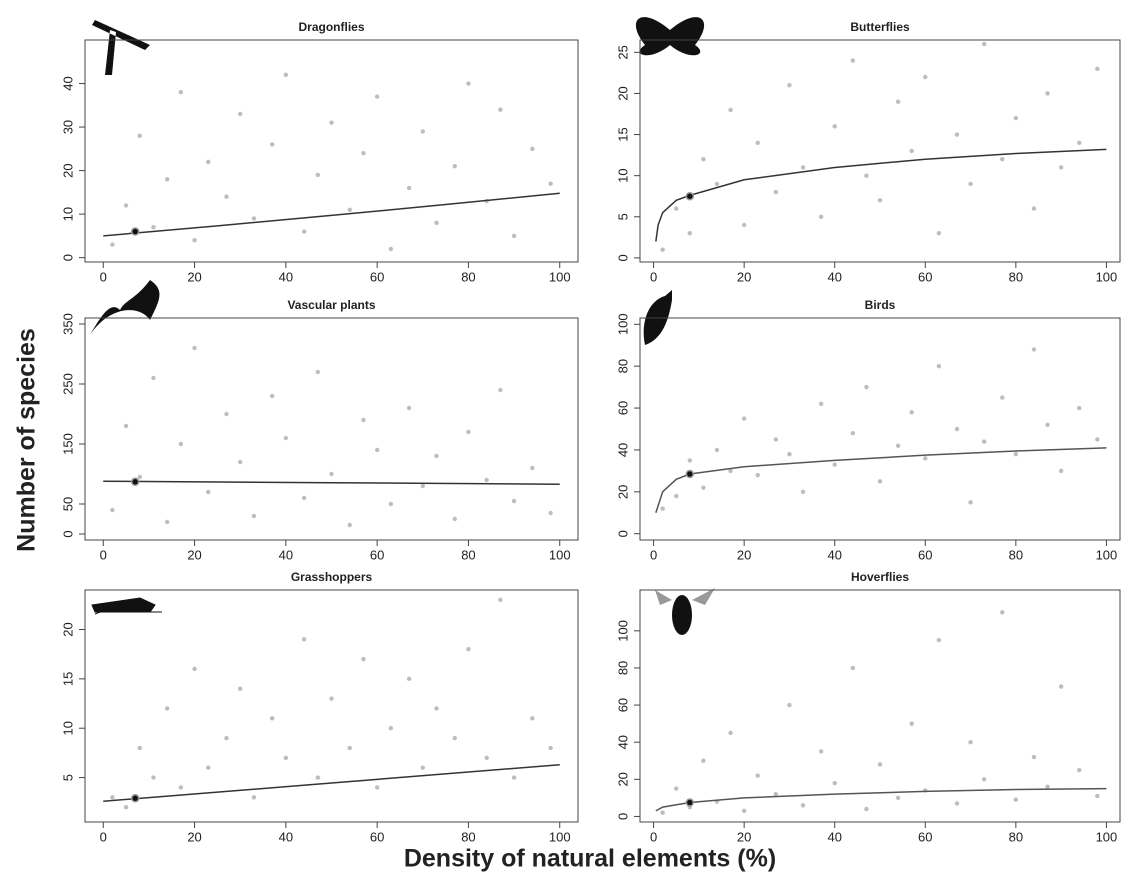 The width and height of the screenshot is (1129, 880). What do you see at coordinates (27, 440) in the screenshot?
I see `y-axis-label: Number of species` at bounding box center [27, 440].